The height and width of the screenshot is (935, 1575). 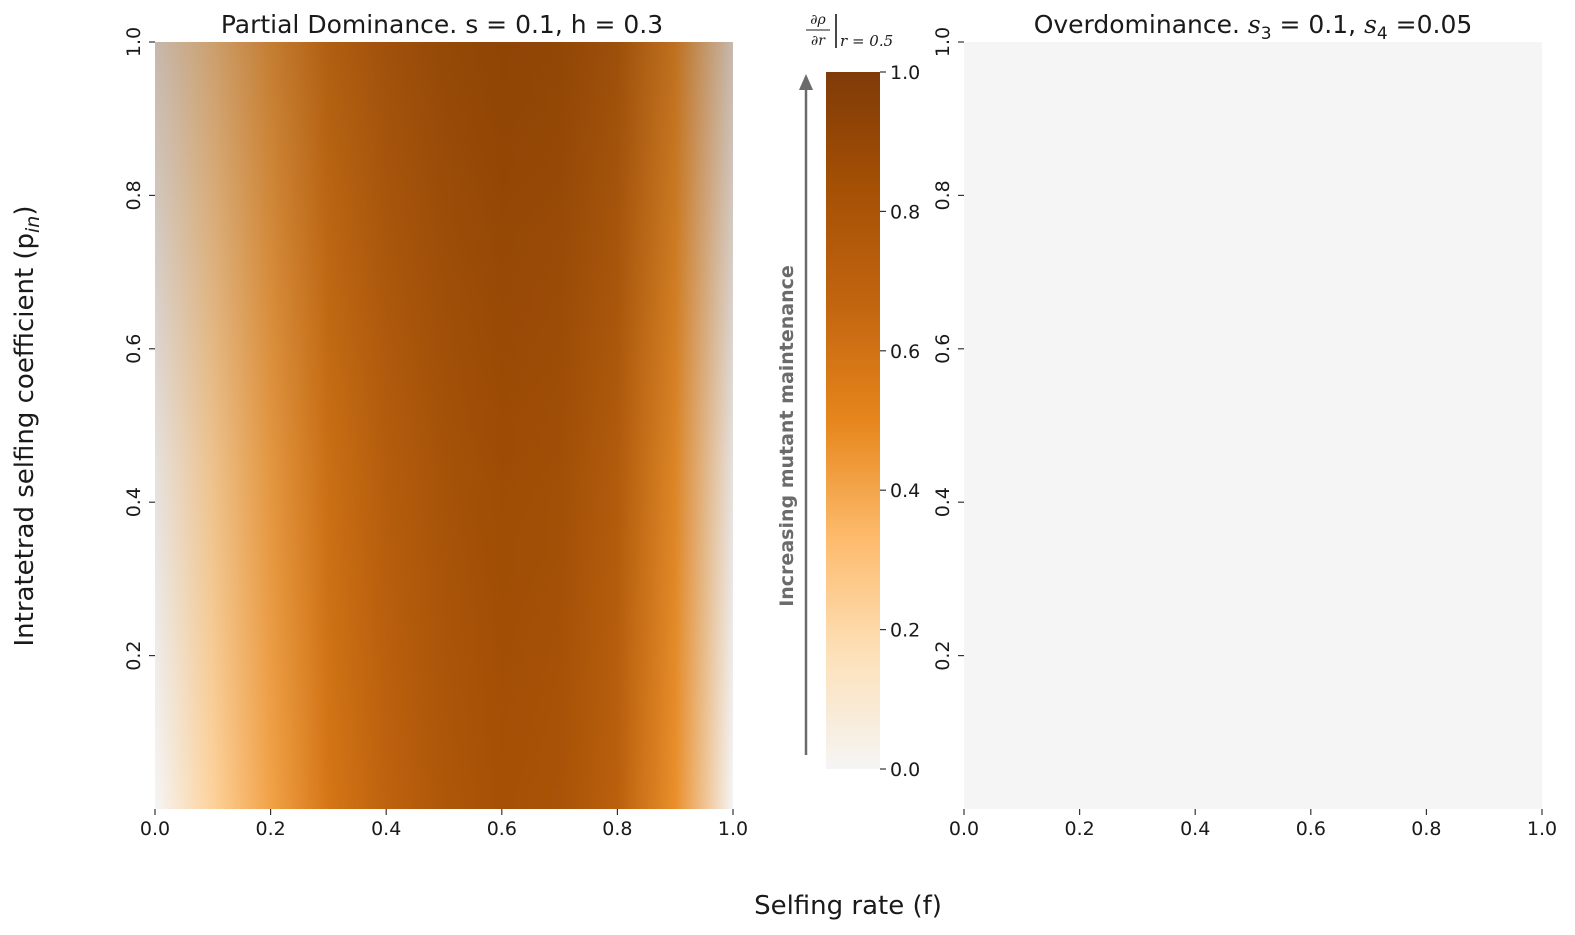 What do you see at coordinates (386, 829) in the screenshot?
I see `x-tick-label-left: 0.4` at bounding box center [386, 829].